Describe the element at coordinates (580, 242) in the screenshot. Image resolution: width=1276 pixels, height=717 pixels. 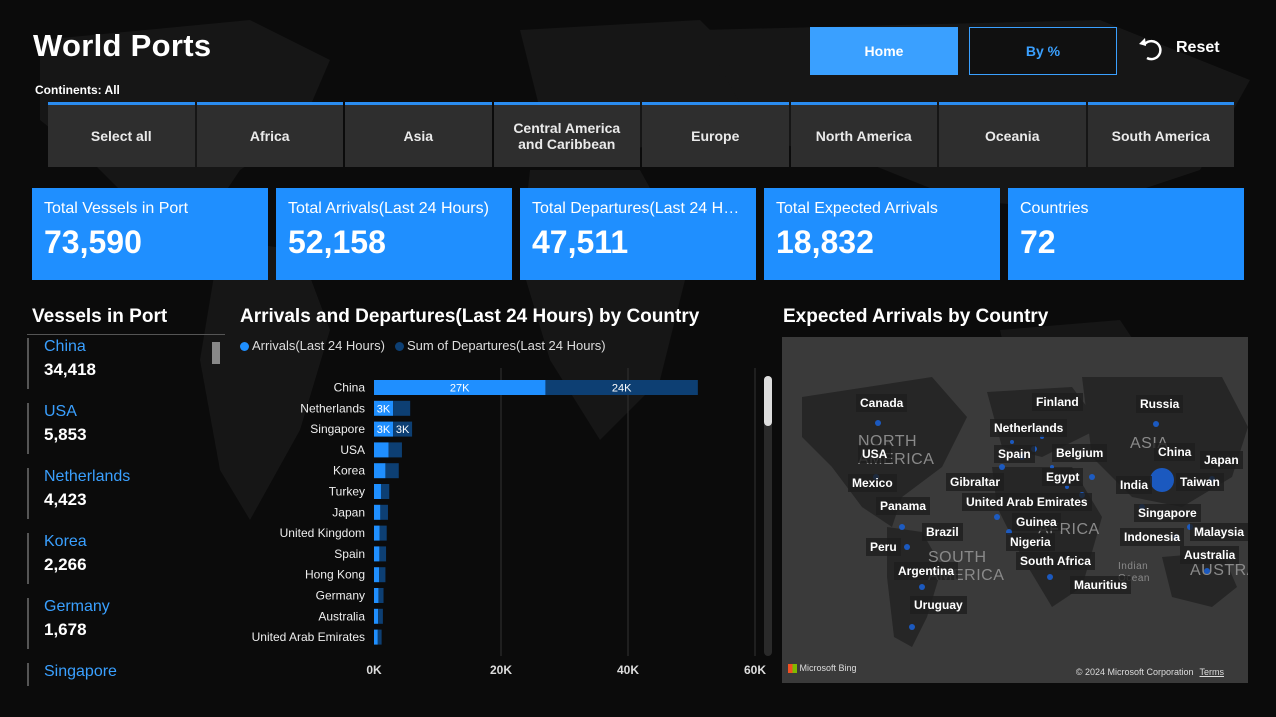
I see `kpi-value: 47,511` at that location.